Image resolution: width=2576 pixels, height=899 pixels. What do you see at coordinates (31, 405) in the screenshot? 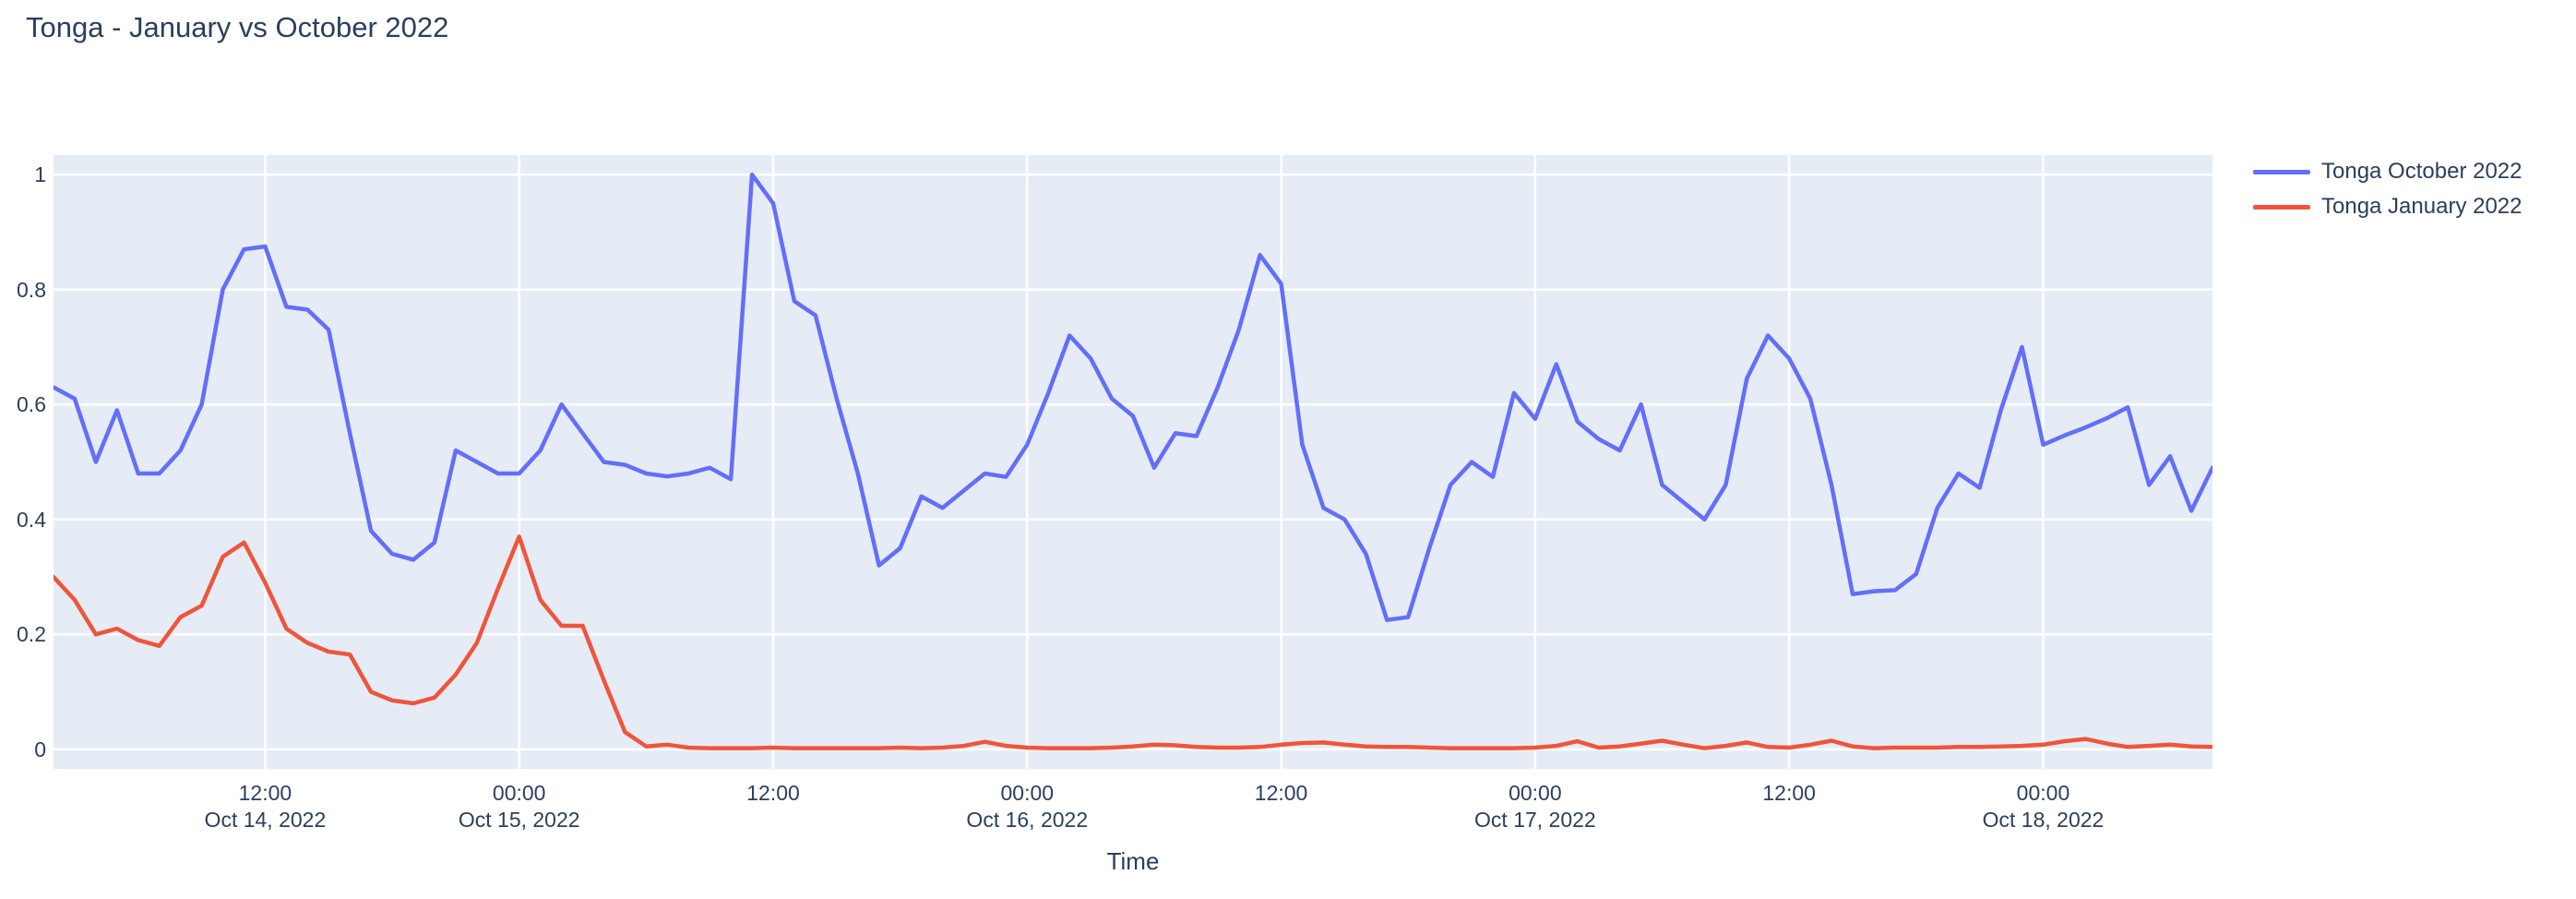
I see `y-tick-label: 0.6` at bounding box center [31, 405].